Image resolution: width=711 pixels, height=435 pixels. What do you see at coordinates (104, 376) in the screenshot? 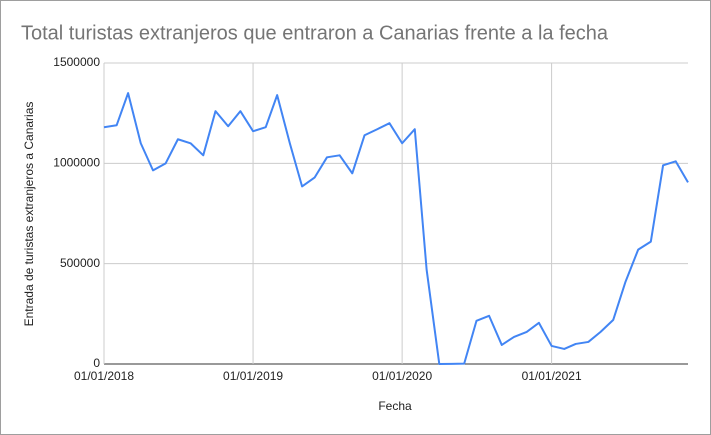
I see `x-tick-label: 01/01/2018` at bounding box center [104, 376].